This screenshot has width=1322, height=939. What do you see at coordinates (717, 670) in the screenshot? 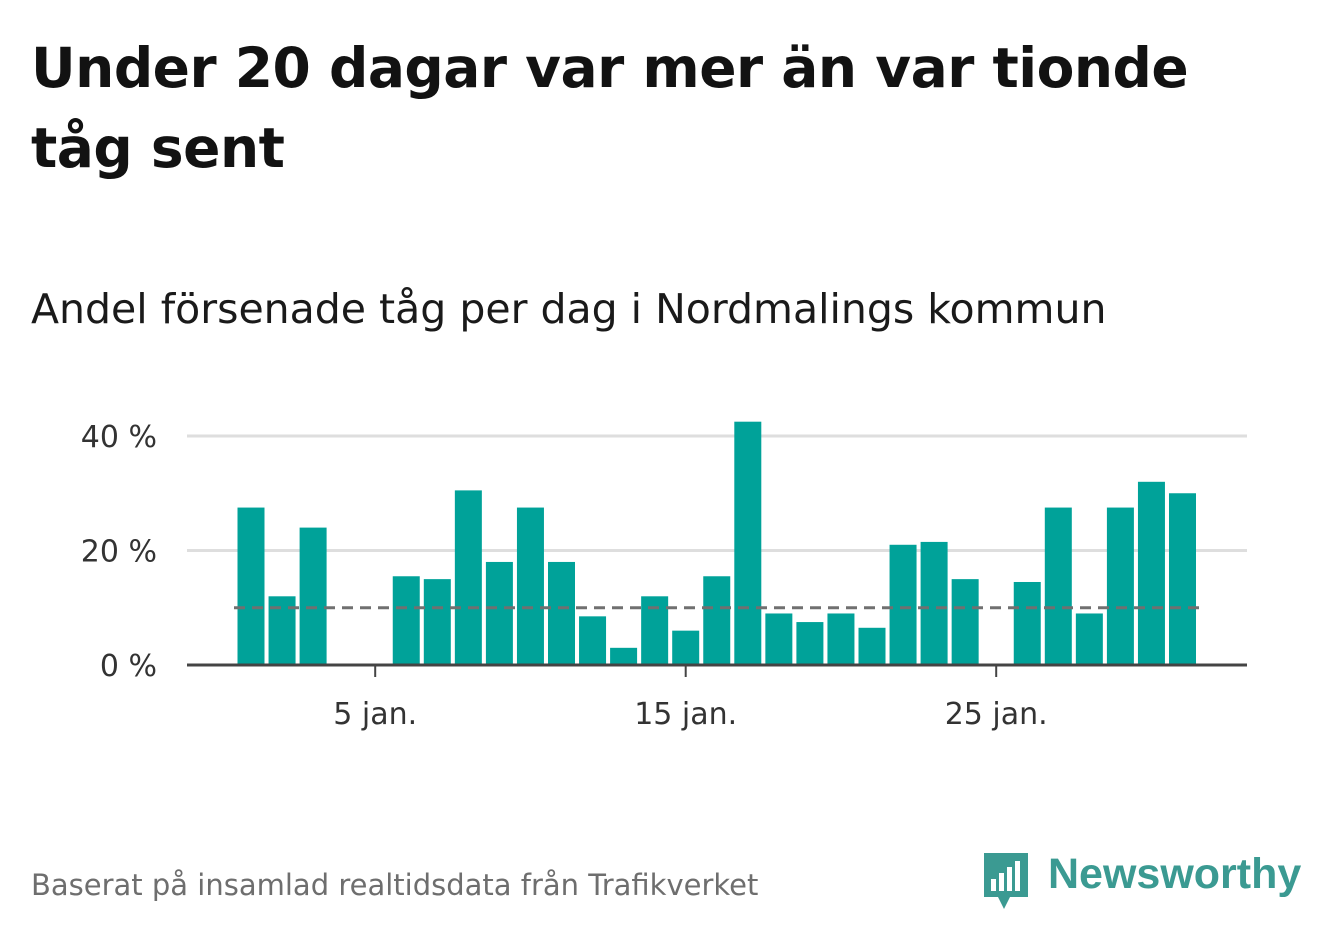
I see `x-axis` at bounding box center [717, 670].